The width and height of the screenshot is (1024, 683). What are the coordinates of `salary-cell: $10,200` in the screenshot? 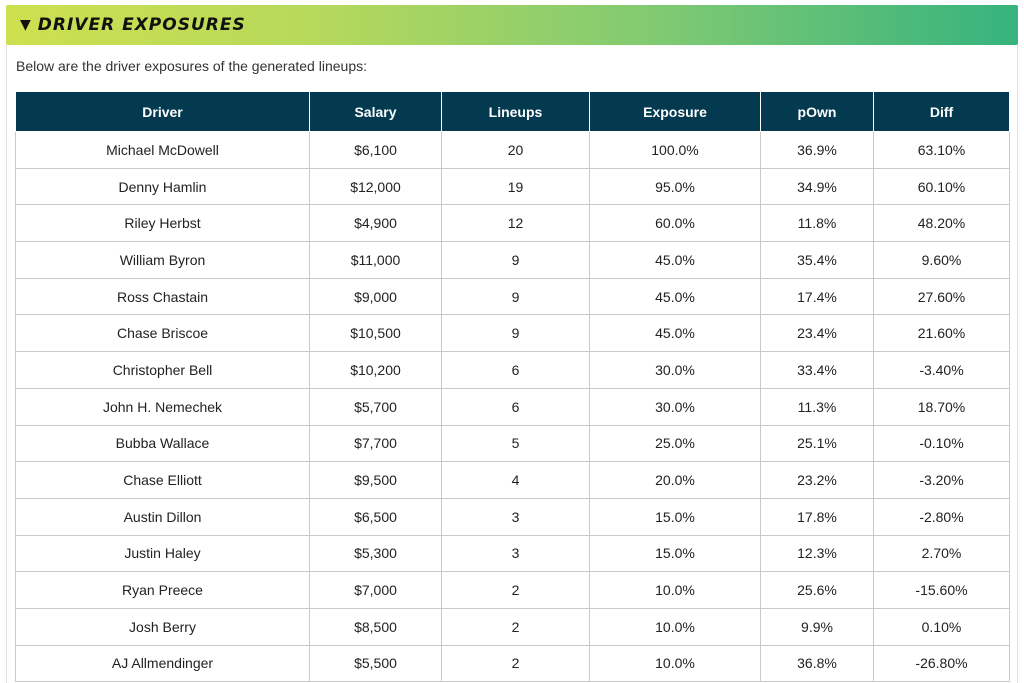 It's located at (375, 370).